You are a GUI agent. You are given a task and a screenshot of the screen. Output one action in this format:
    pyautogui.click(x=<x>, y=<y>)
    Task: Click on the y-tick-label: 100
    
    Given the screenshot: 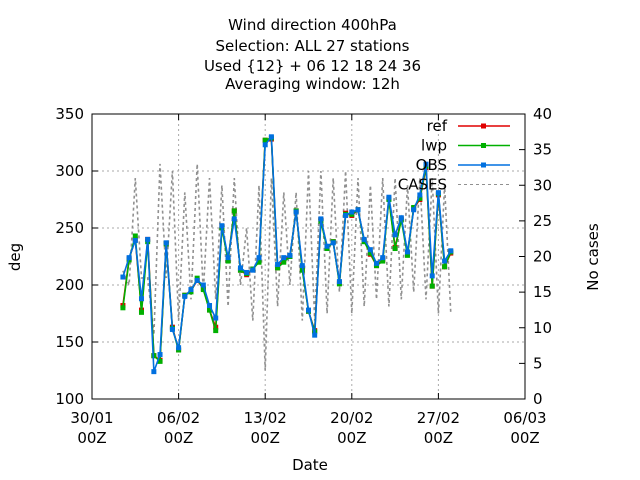 What is the action you would take?
    pyautogui.click(x=69, y=399)
    